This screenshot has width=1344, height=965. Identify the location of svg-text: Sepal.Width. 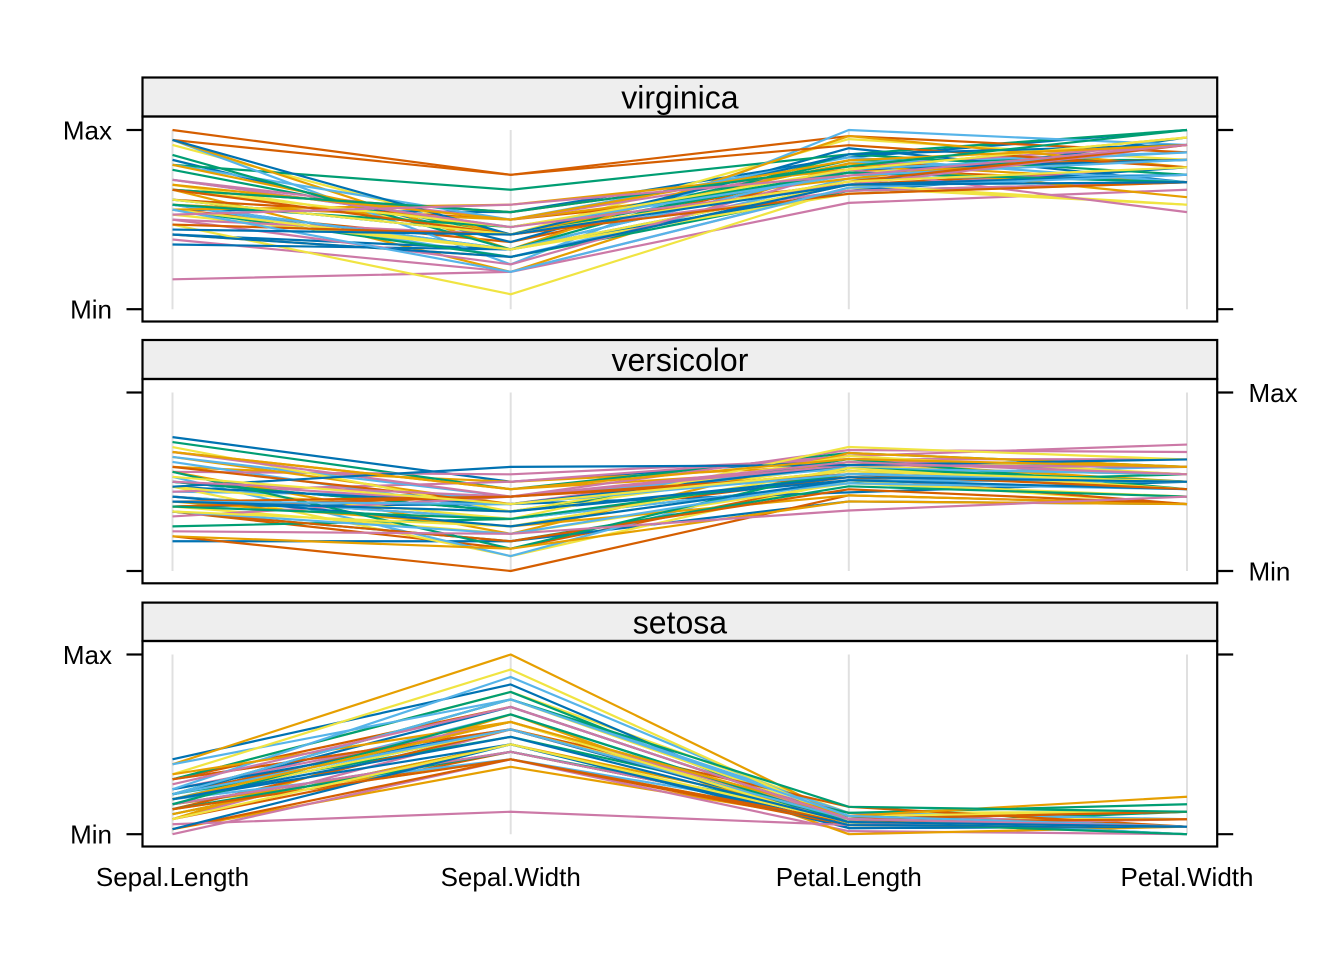
(511, 877).